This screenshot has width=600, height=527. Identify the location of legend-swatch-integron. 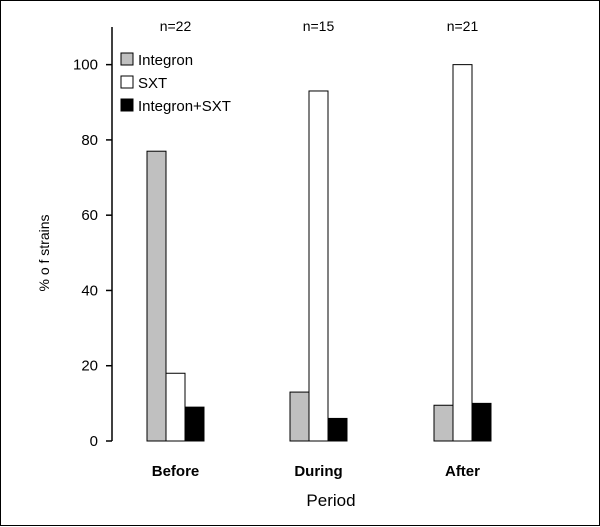
(127, 59).